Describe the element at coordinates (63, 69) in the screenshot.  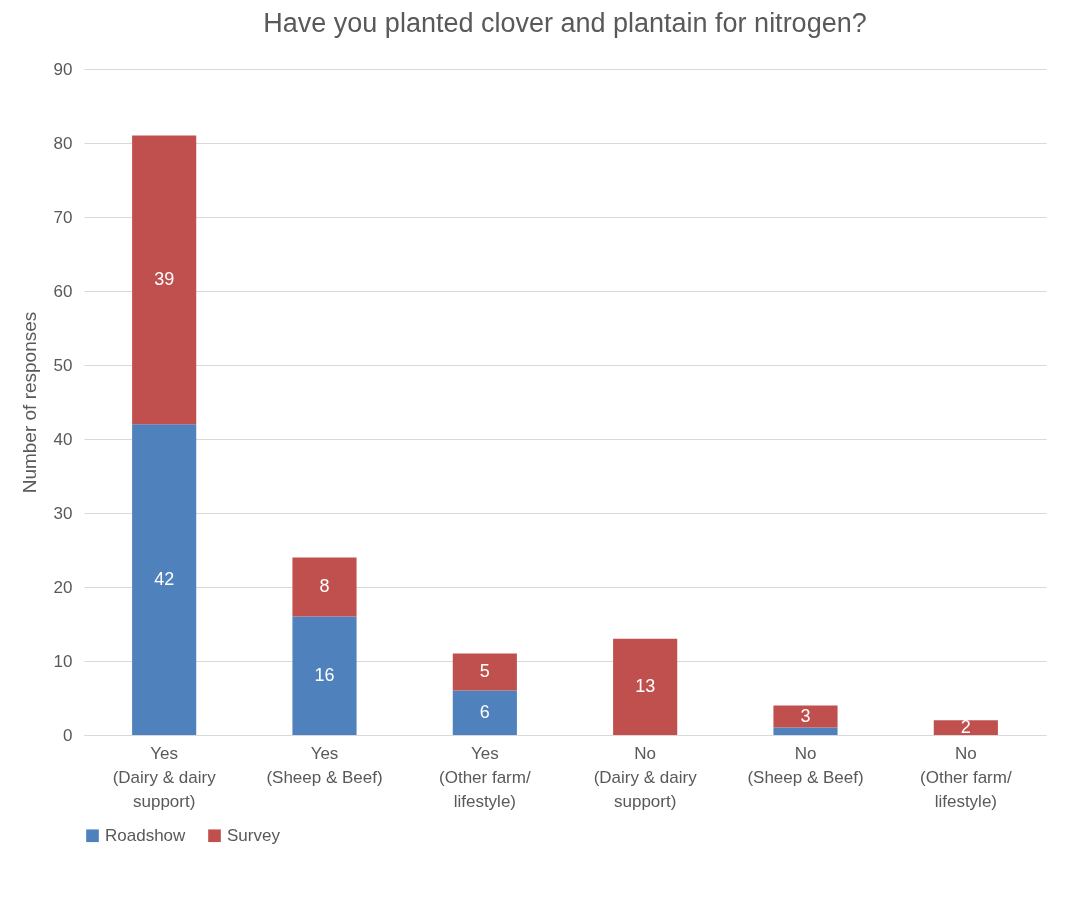
I see `y-tick-label: 90` at that location.